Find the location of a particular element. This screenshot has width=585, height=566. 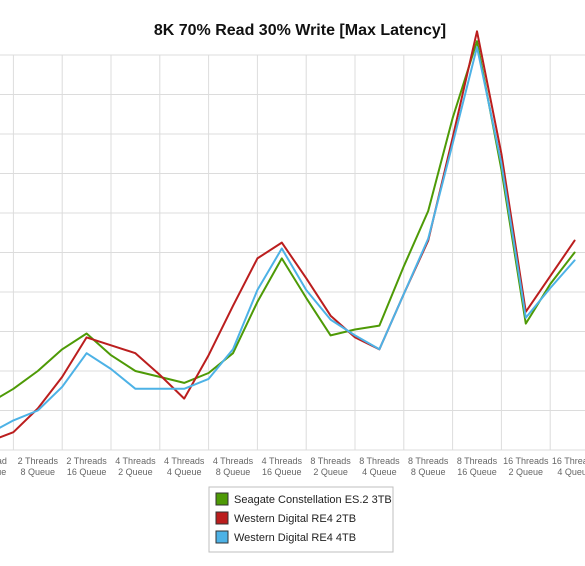

chart-title: 8K 70% Read 30% Write [Max Latency] is located at coordinates (300, 30).